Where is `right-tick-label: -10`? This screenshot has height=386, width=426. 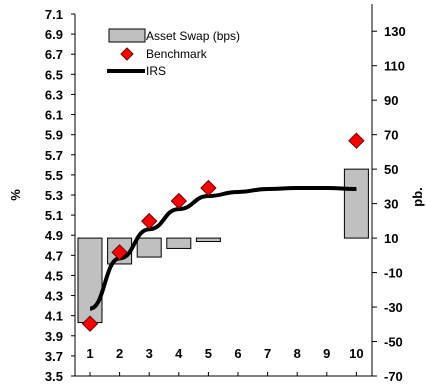 right-tick-label: -10 is located at coordinates (393, 273).